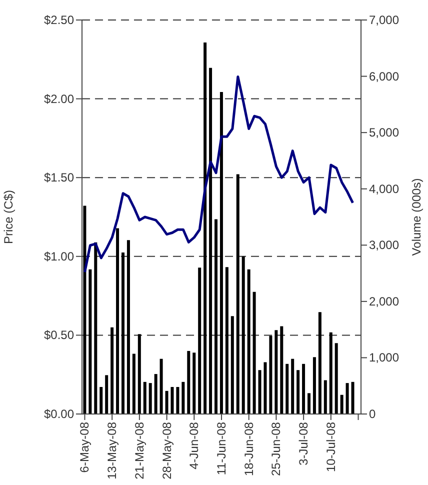  Describe the element at coordinates (416, 217) in the screenshot. I see `y2-axis-title: Volume (000s)` at that location.